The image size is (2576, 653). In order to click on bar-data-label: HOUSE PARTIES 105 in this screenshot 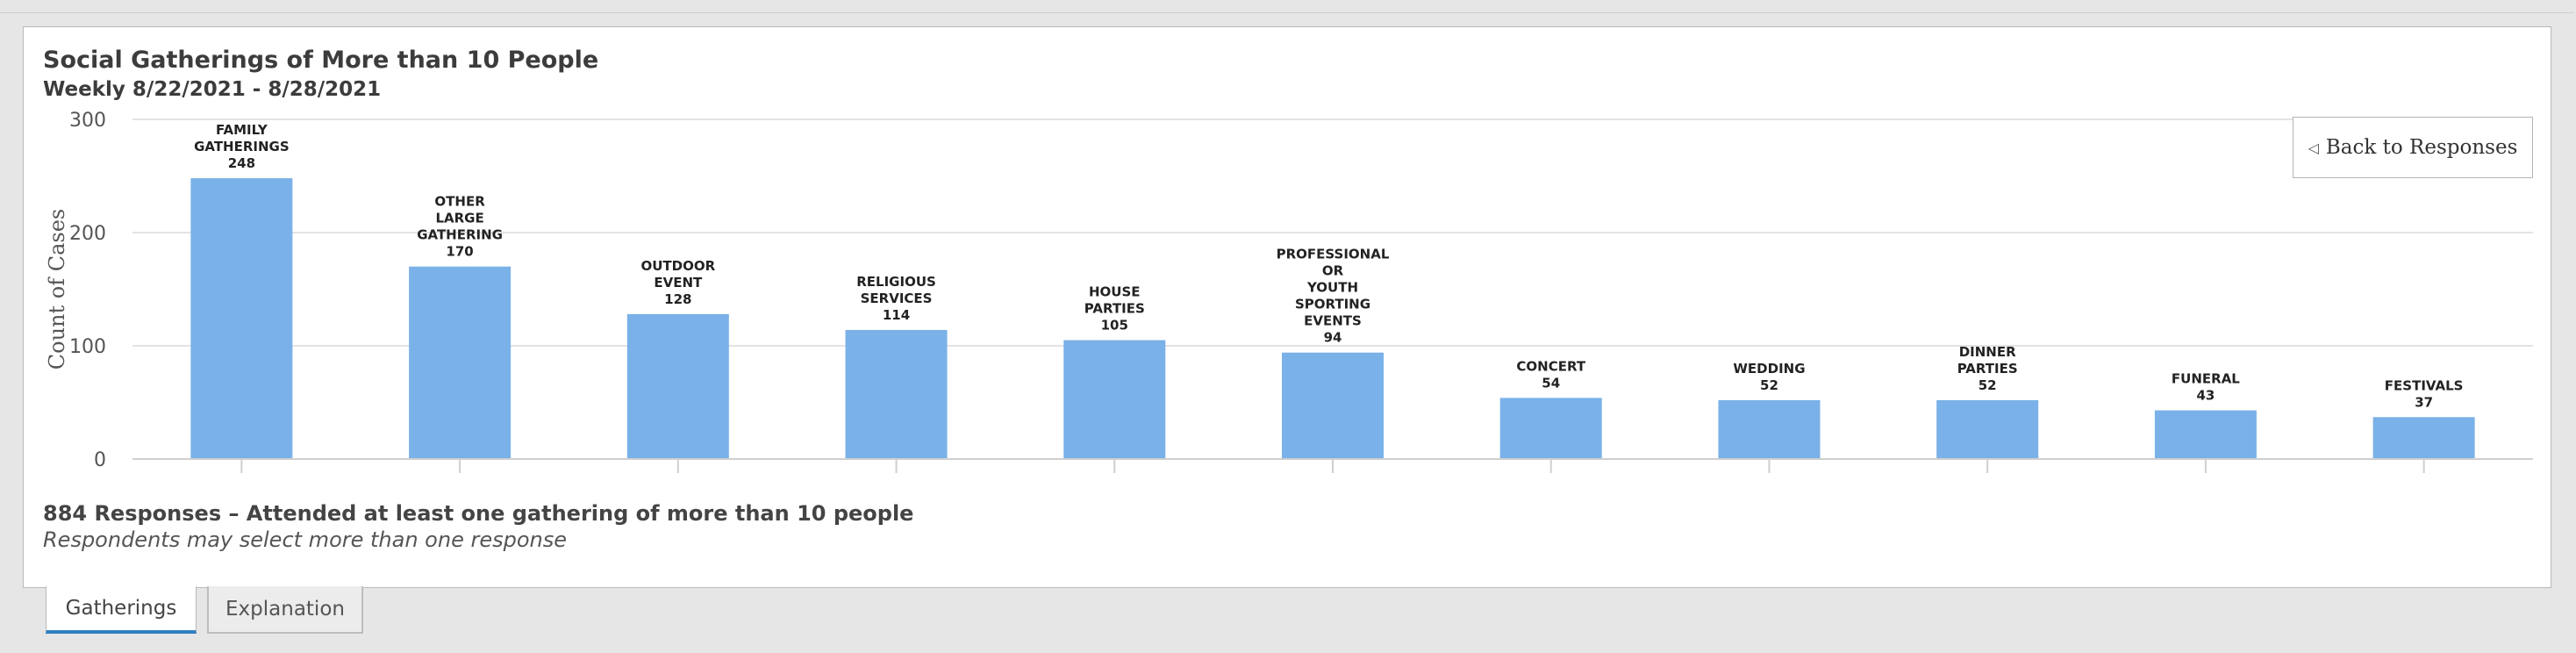, I will do `click(1114, 309)`.